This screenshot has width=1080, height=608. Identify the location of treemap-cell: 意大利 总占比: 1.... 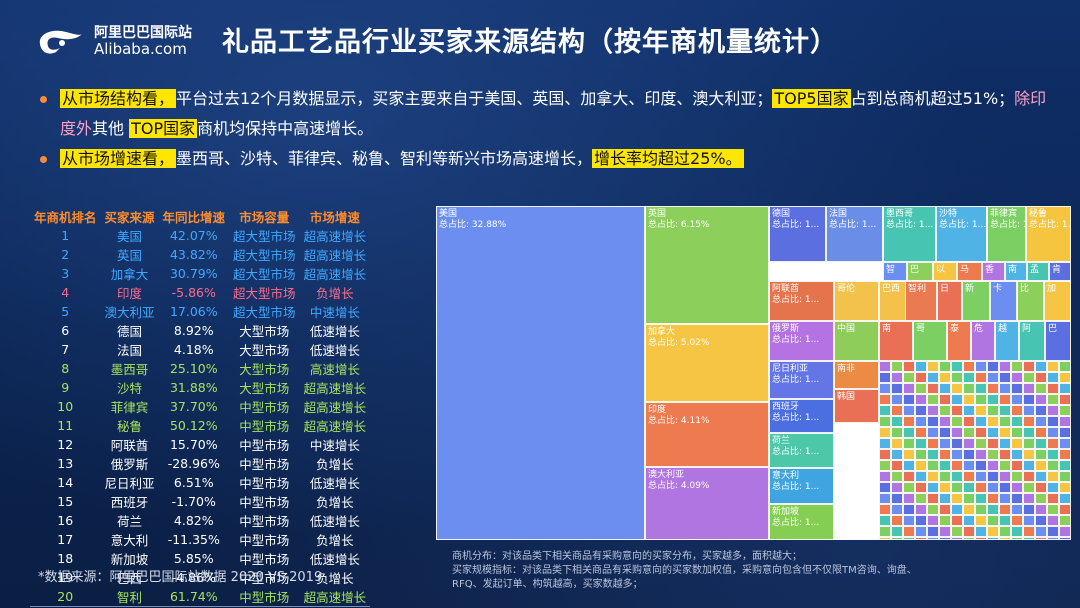
(801, 486).